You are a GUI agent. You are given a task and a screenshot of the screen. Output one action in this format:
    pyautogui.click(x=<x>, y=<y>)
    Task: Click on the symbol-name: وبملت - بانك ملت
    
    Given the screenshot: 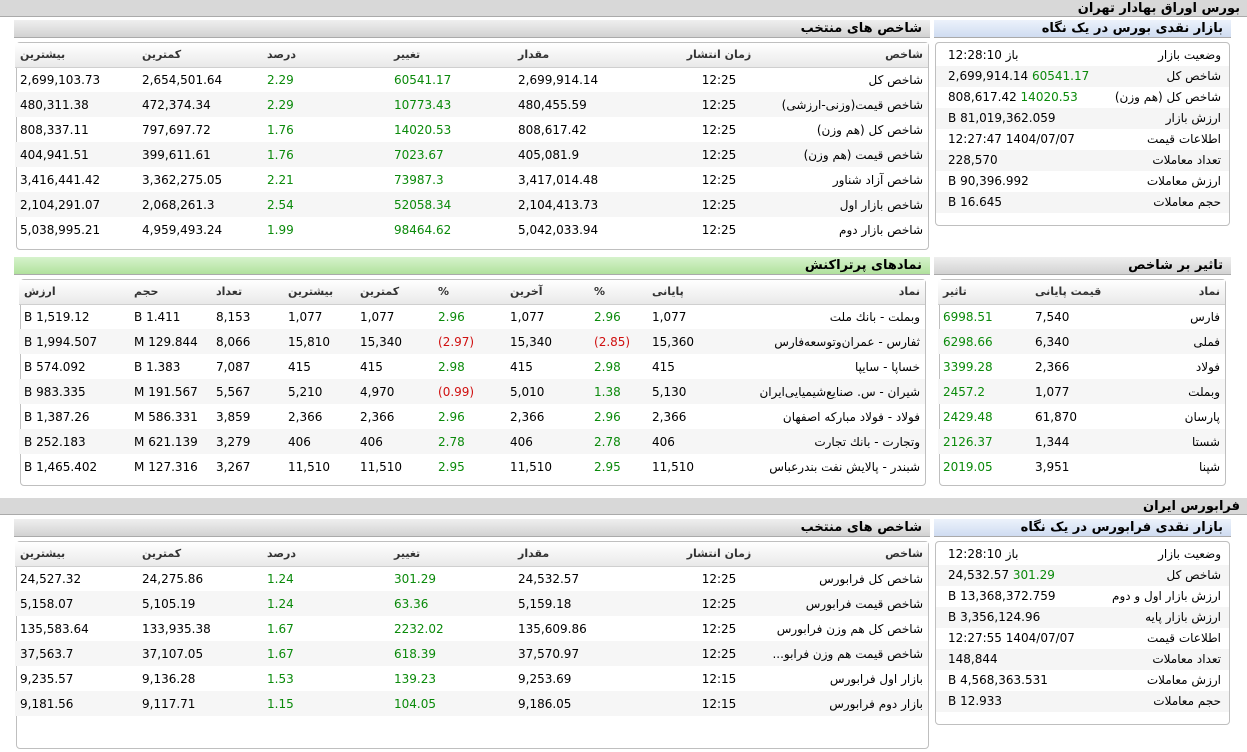 What is the action you would take?
    pyautogui.click(x=874, y=316)
    